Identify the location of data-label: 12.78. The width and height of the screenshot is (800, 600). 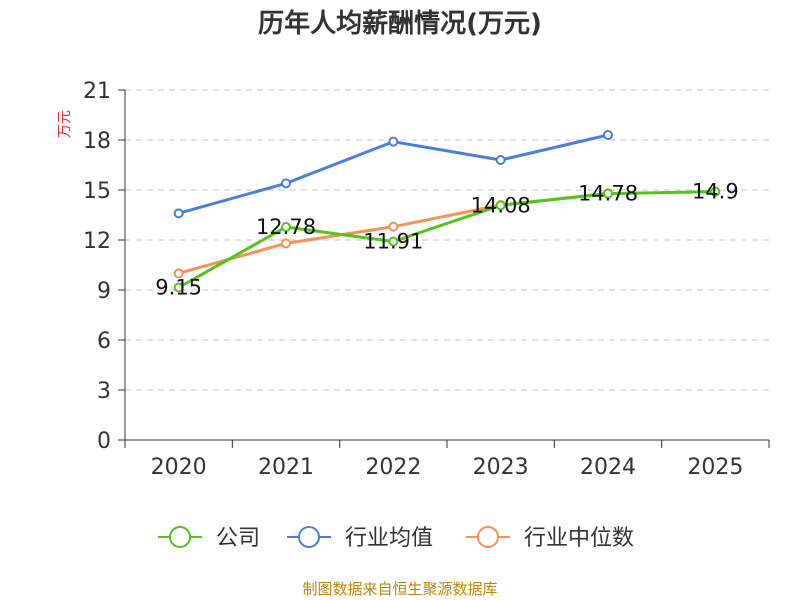
(286, 227).